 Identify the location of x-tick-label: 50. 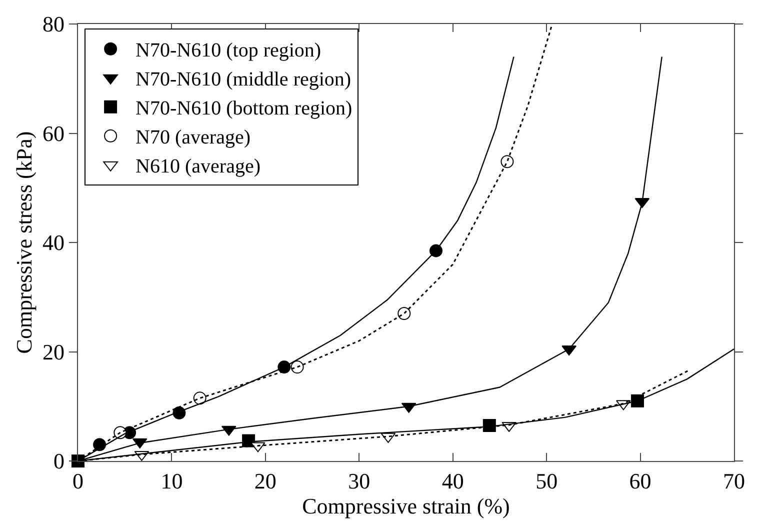
(547, 481).